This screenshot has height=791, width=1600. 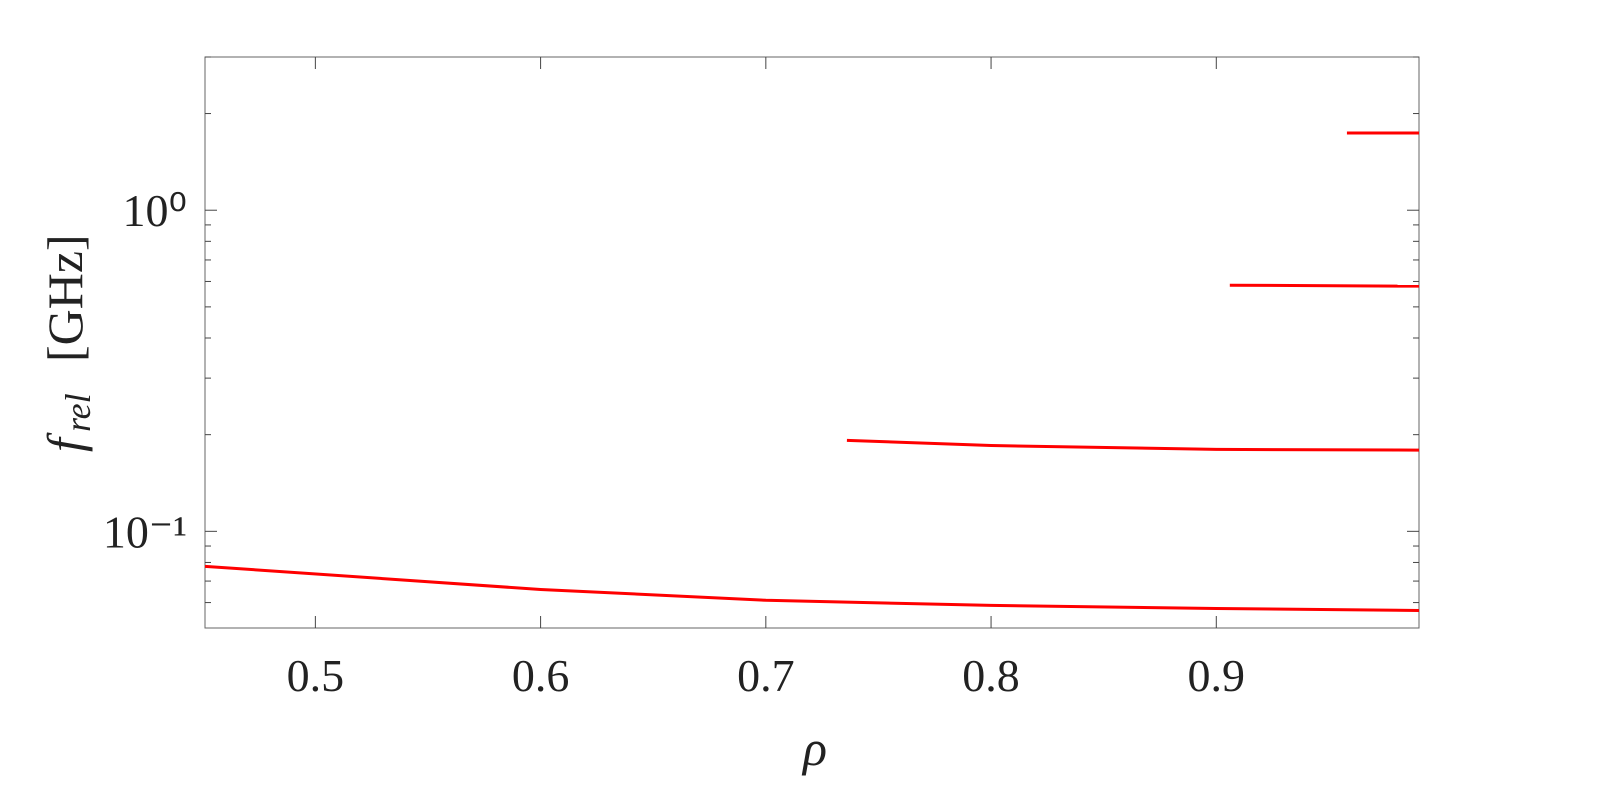 I want to click on y-label-unit: [GHz], so click(x=65, y=298).